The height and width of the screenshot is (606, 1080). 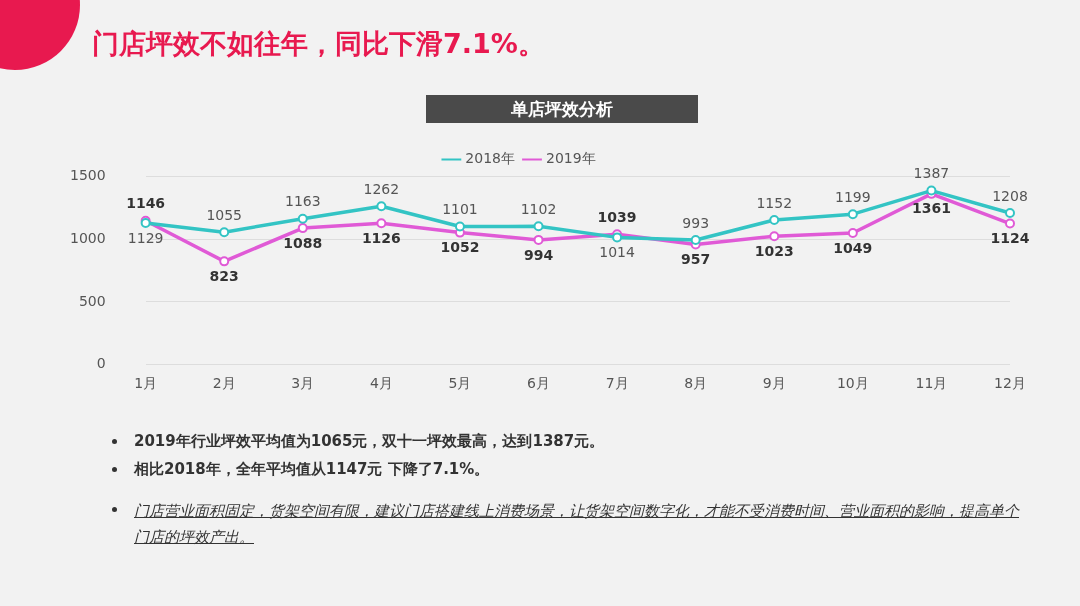 I want to click on data-label: 1129, so click(x=145, y=237).